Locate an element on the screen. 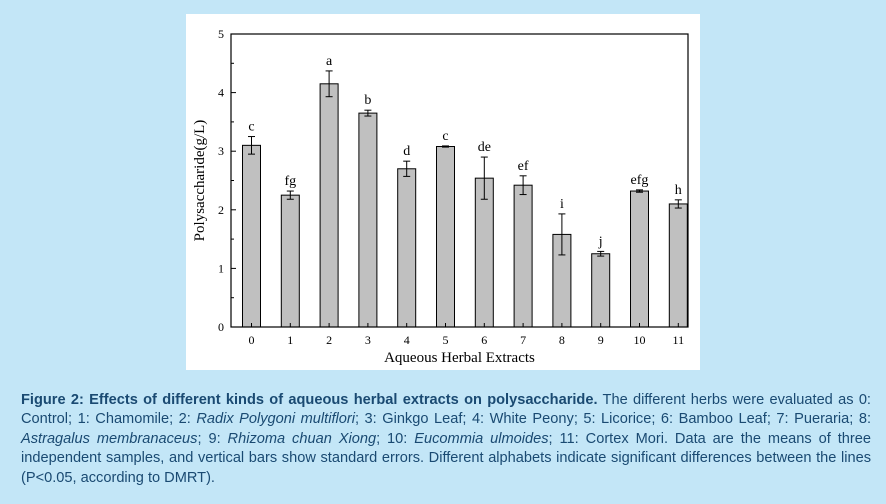  caption-italic-text: Rhizoma chuan Xiong is located at coordinates (302, 438).